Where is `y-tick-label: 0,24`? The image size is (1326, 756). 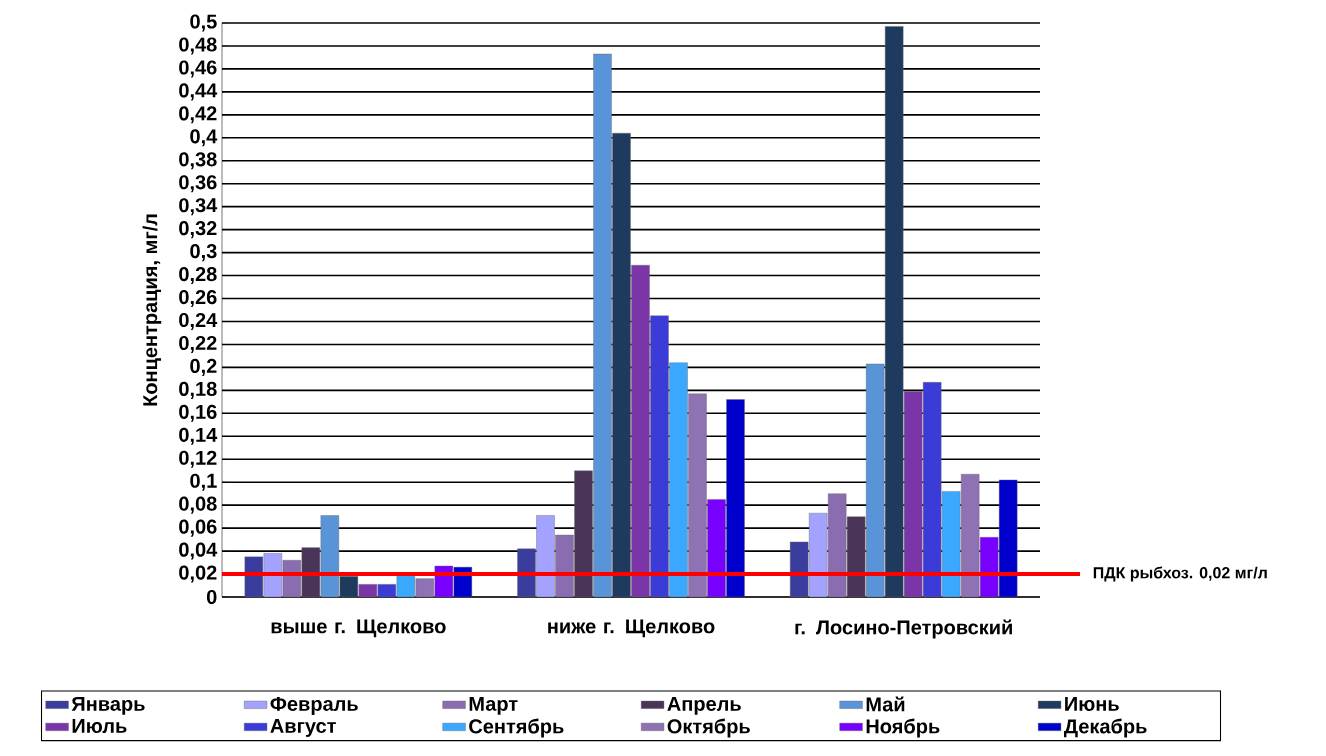
y-tick-label: 0,24 is located at coordinates (198, 321).